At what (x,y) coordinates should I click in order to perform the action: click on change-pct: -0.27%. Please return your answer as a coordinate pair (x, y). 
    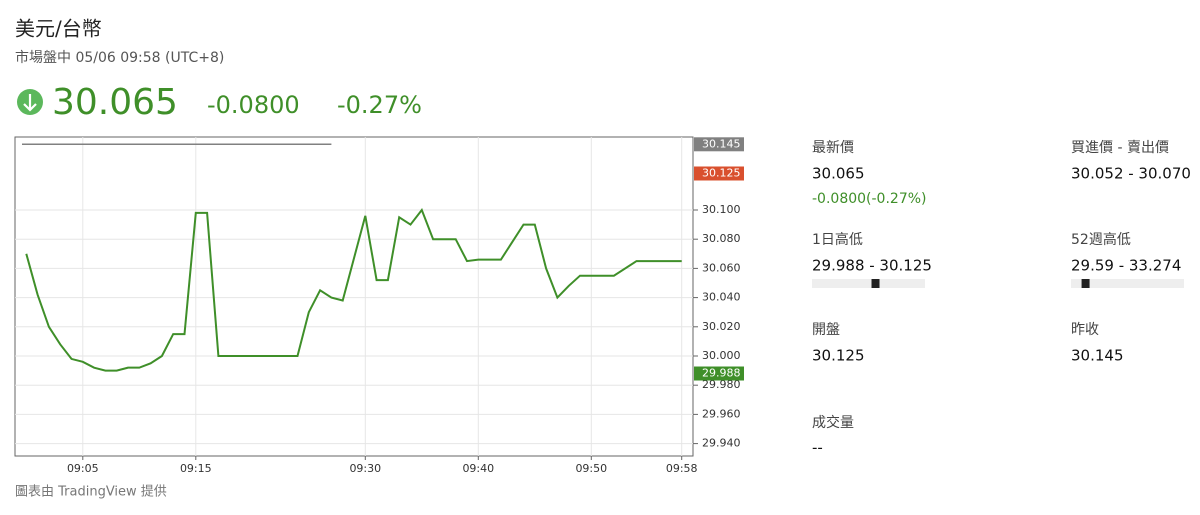
    Looking at the image, I should click on (379, 105).